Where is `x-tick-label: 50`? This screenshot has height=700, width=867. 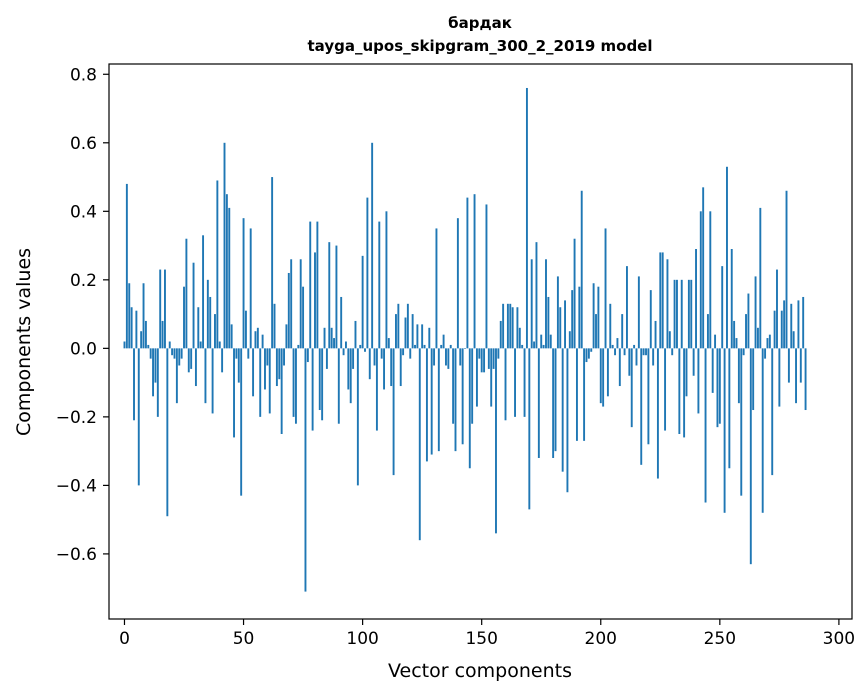
x-tick-label: 50 is located at coordinates (244, 639).